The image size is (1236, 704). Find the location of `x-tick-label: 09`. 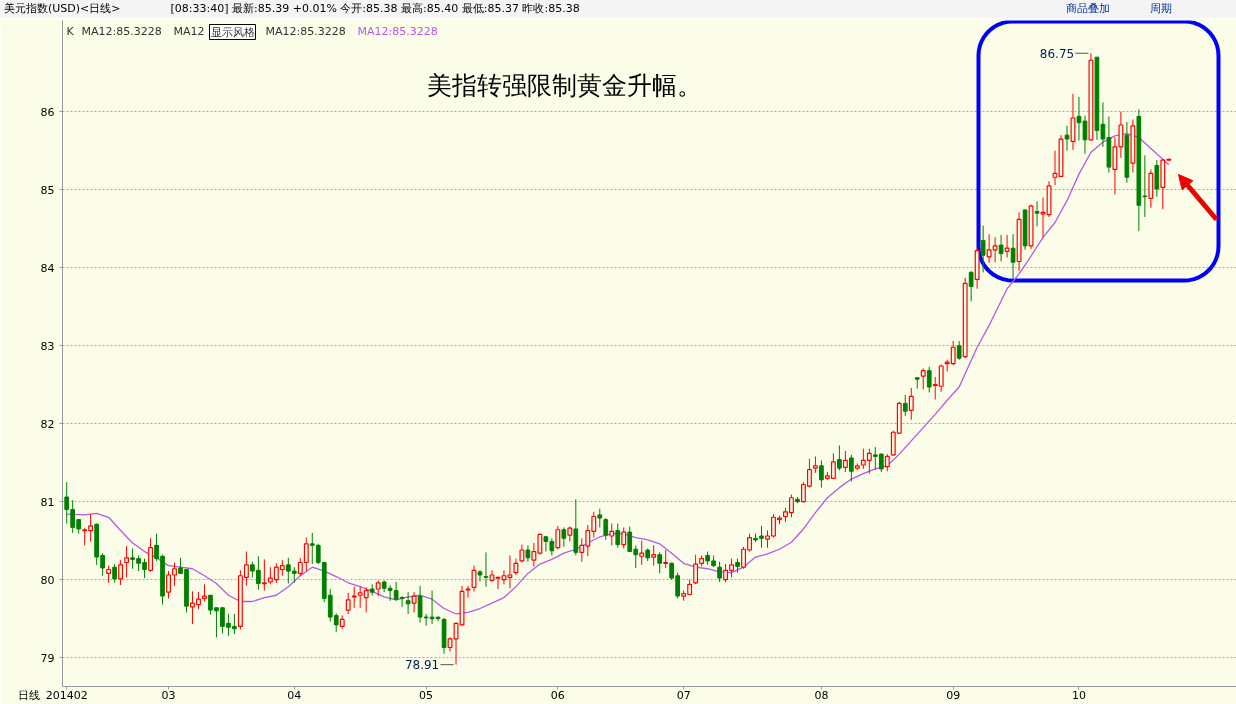

x-tick-label: 09 is located at coordinates (953, 695).